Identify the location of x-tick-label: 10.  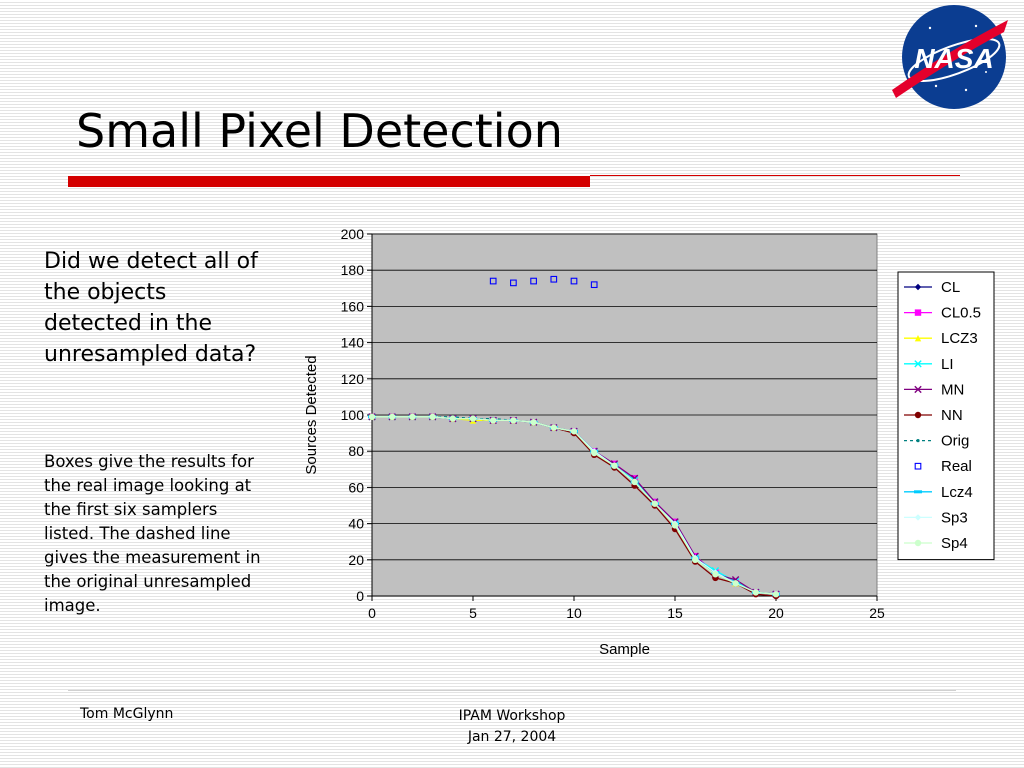
(574, 613).